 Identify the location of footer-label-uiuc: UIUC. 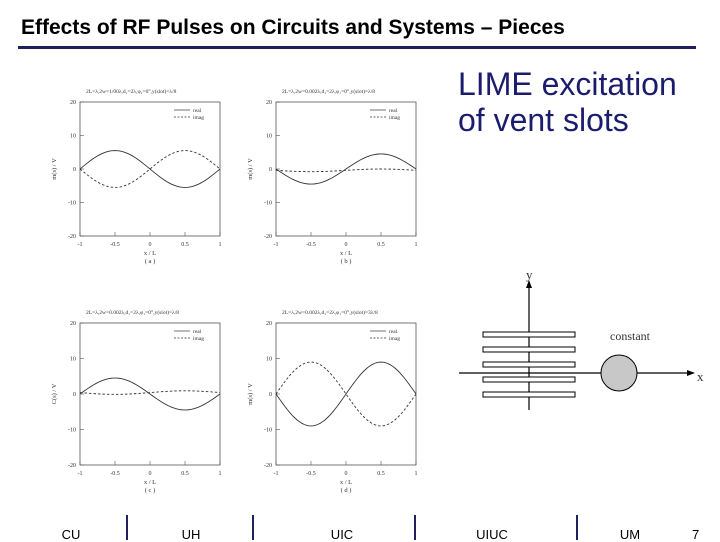
(492, 534).